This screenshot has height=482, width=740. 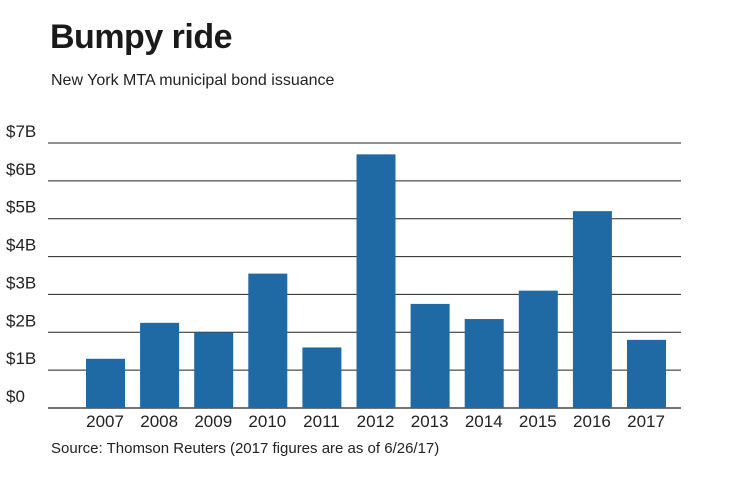 What do you see at coordinates (430, 355) in the screenshot?
I see `bar-2013` at bounding box center [430, 355].